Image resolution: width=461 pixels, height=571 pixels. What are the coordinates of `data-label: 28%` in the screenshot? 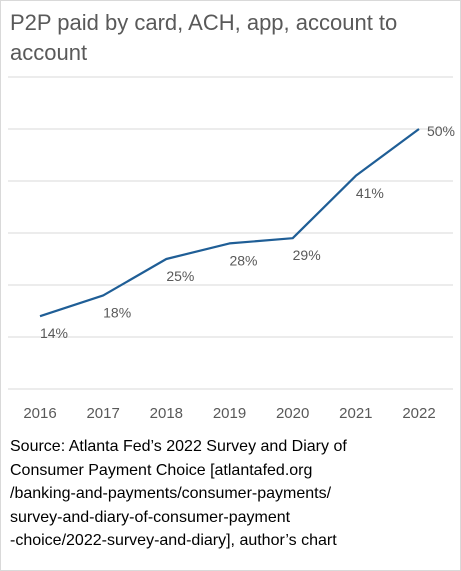 It's located at (243, 260).